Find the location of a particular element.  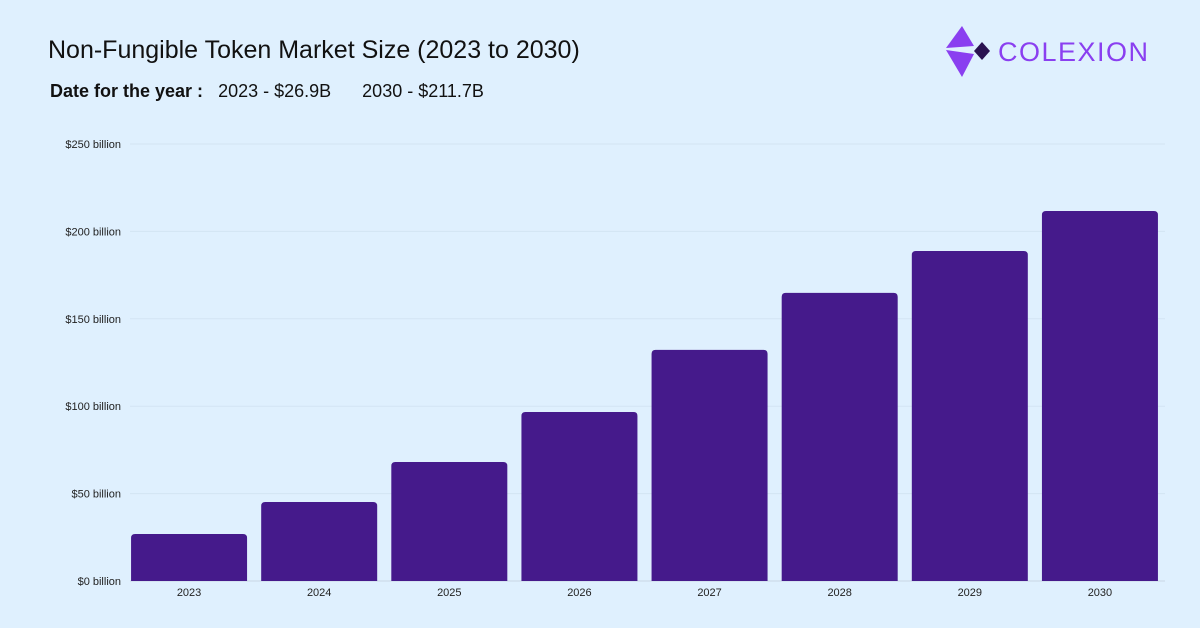

logo-text: COLEXION is located at coordinates (1074, 51).